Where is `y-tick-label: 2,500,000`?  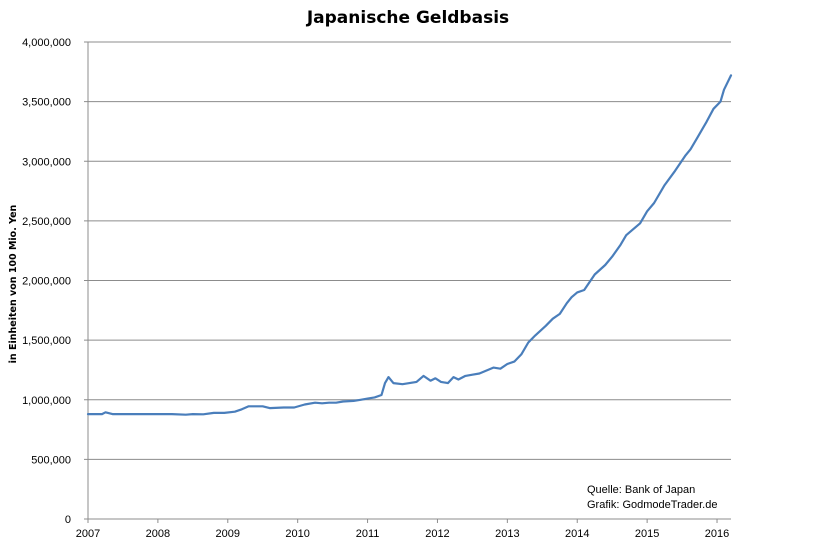
y-tick-label: 2,500,000 is located at coordinates (46, 222).